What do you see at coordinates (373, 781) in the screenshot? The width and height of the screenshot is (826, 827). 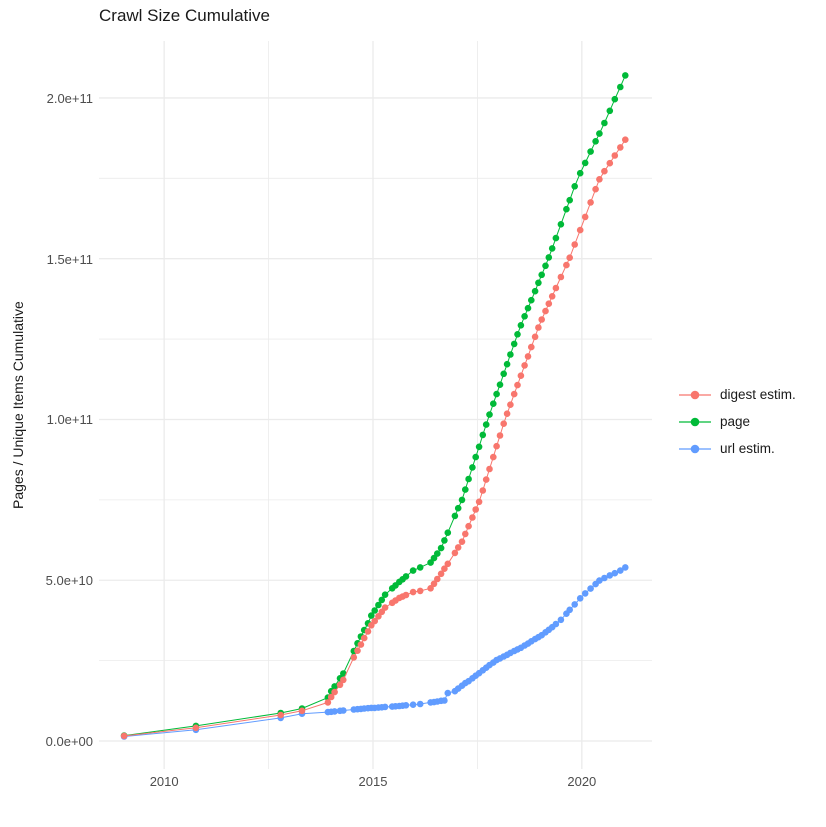 I see `x-tick-label: 2015` at bounding box center [373, 781].